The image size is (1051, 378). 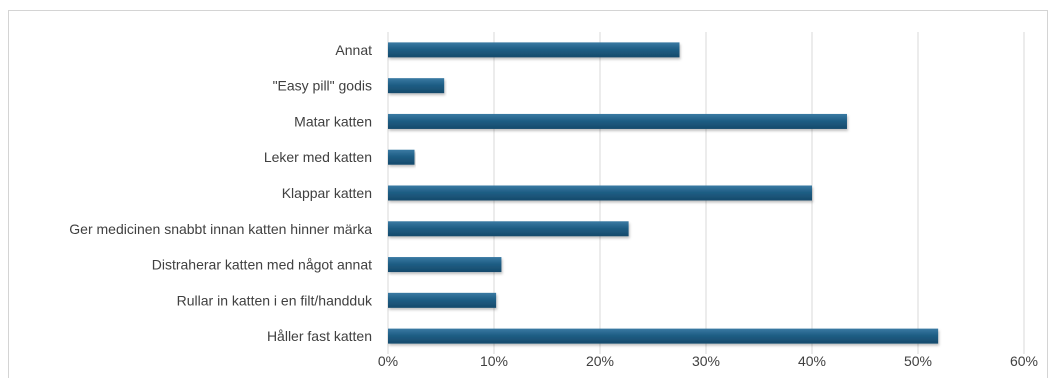 I want to click on x-tick-label: 10%, so click(x=494, y=361).